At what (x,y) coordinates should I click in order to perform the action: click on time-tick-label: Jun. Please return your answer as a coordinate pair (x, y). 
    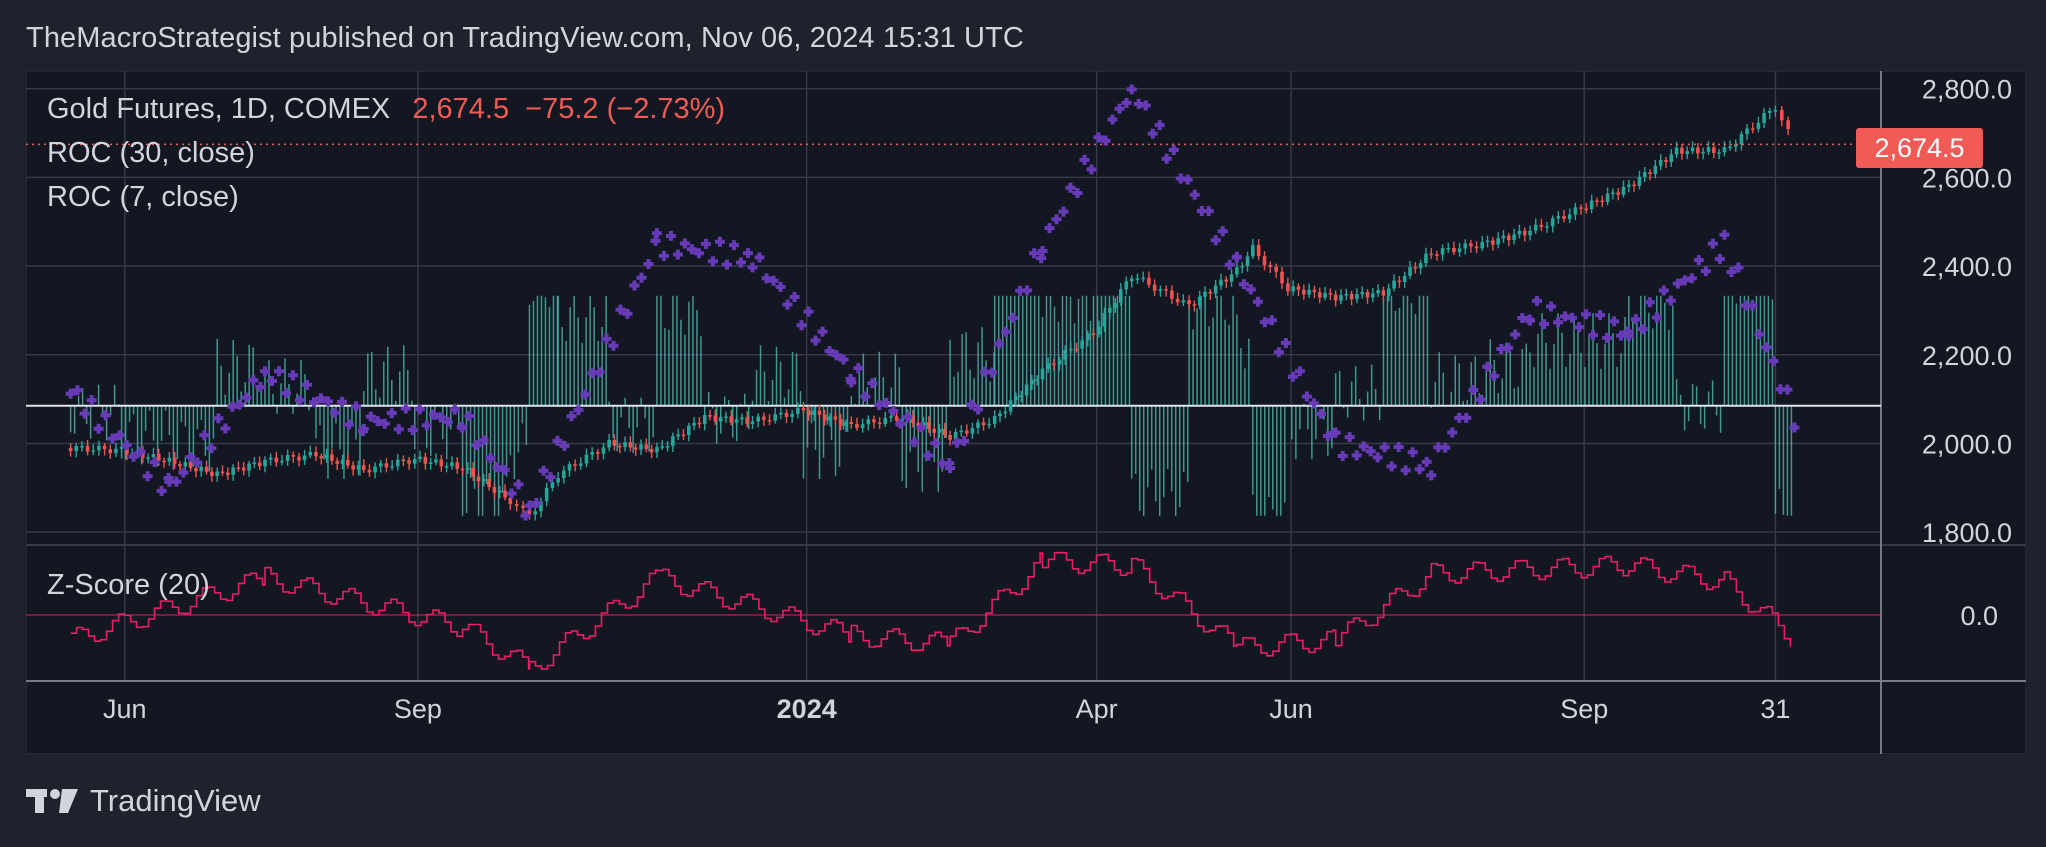
    Looking at the image, I should click on (1291, 709).